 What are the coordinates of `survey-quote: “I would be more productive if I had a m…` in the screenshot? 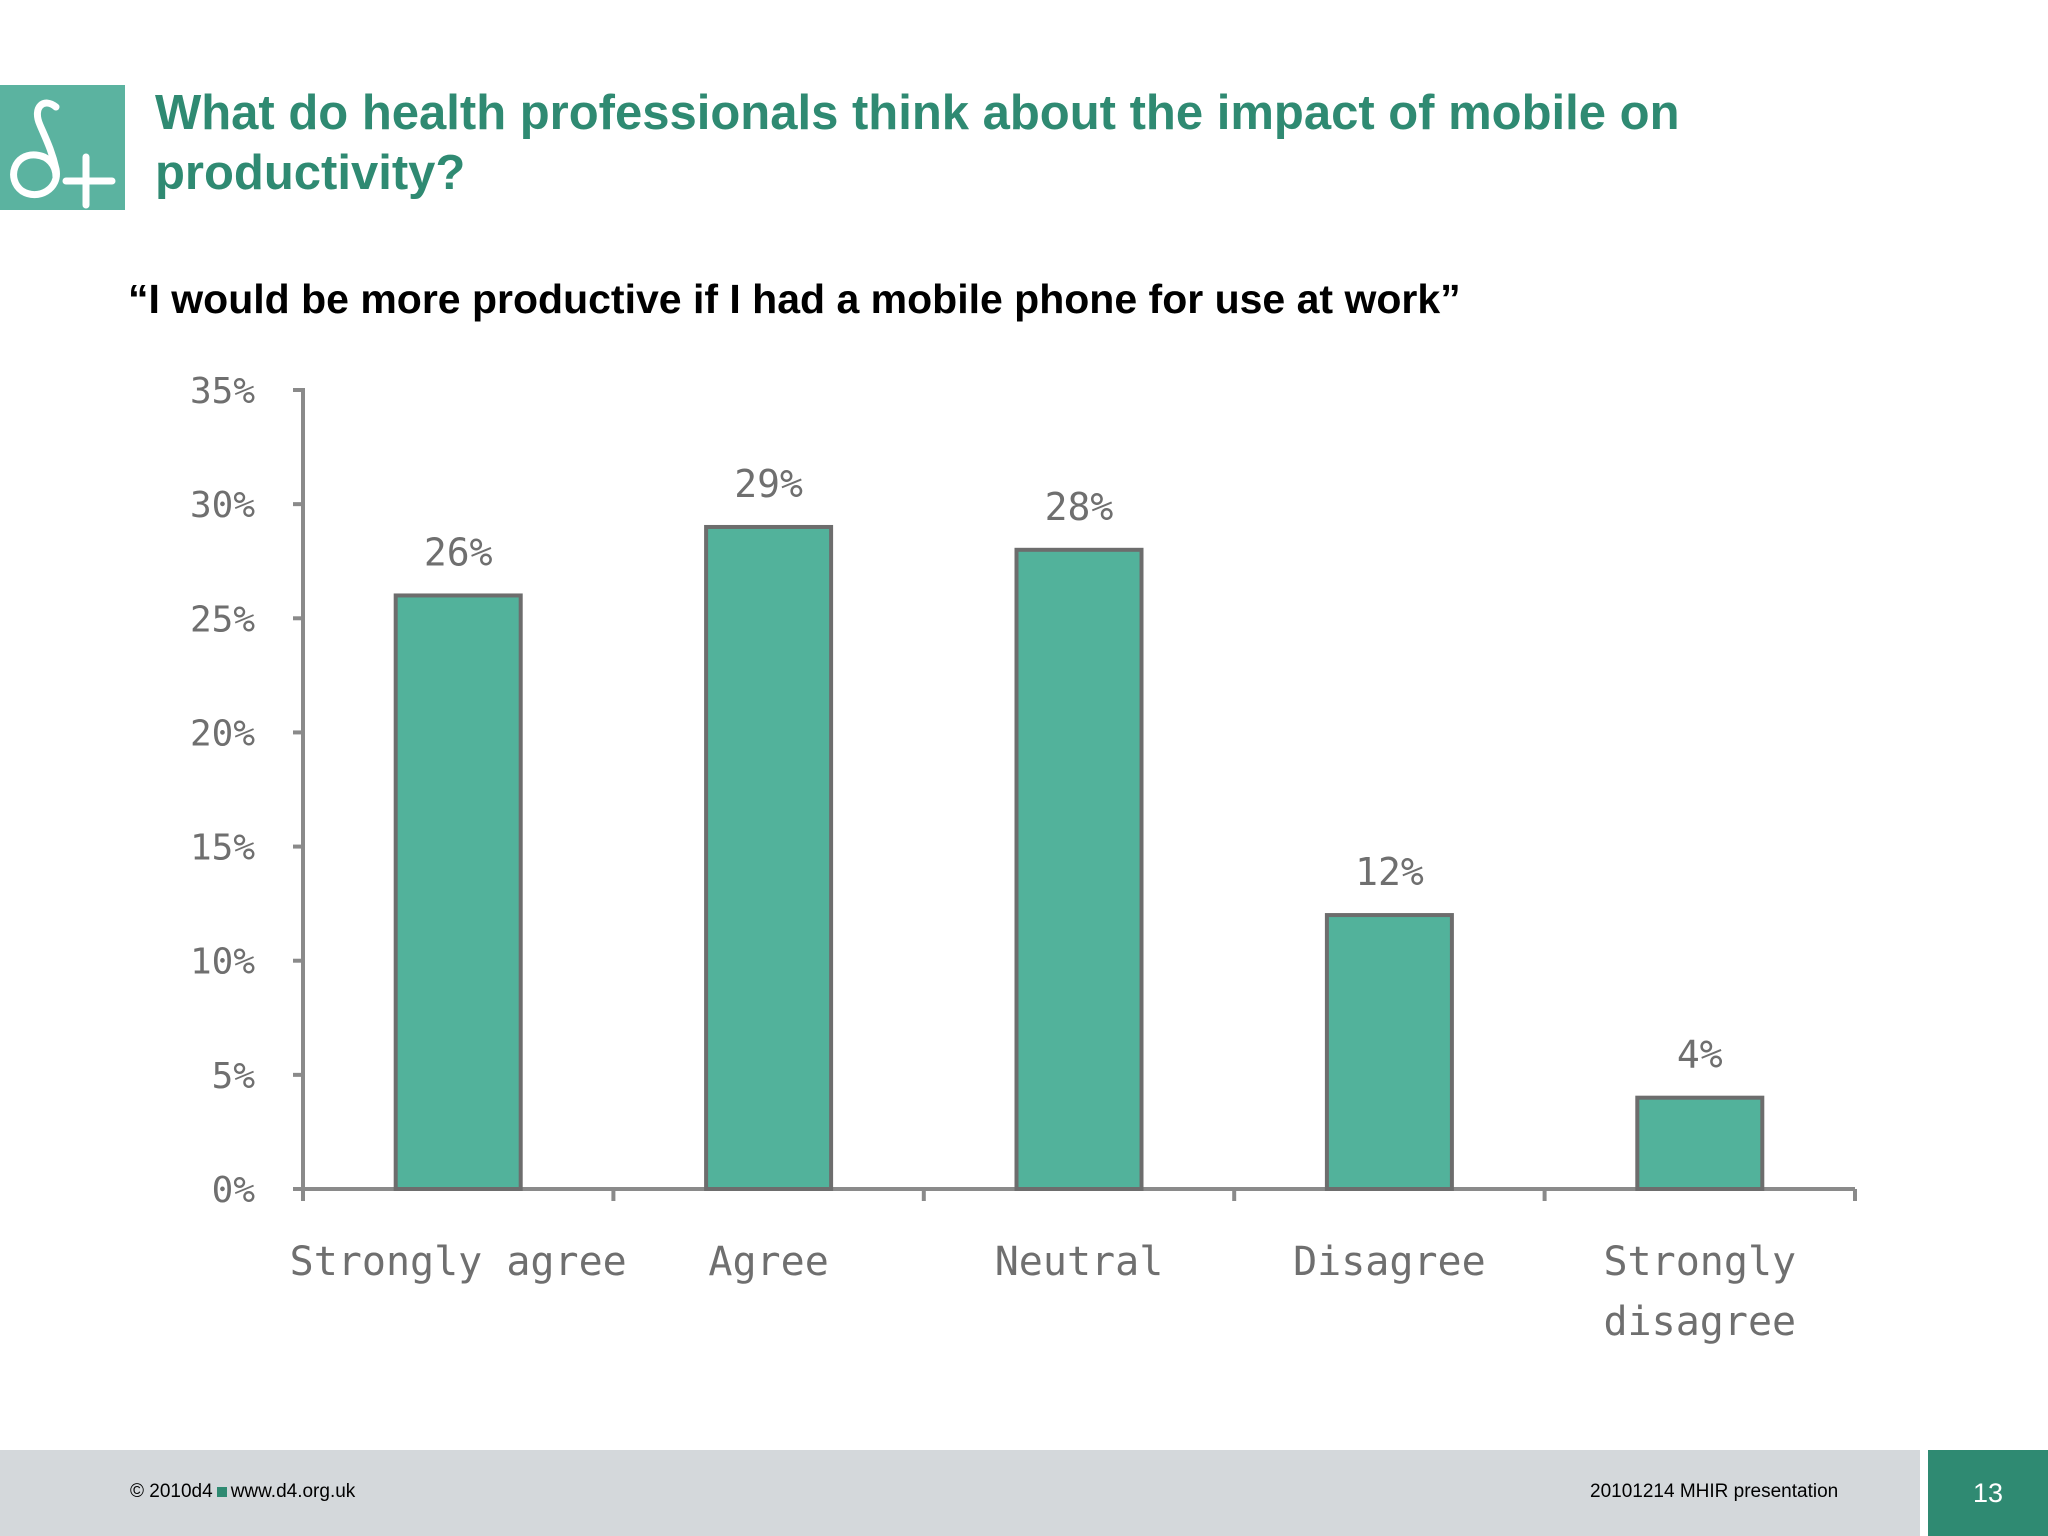 It's located at (794, 299).